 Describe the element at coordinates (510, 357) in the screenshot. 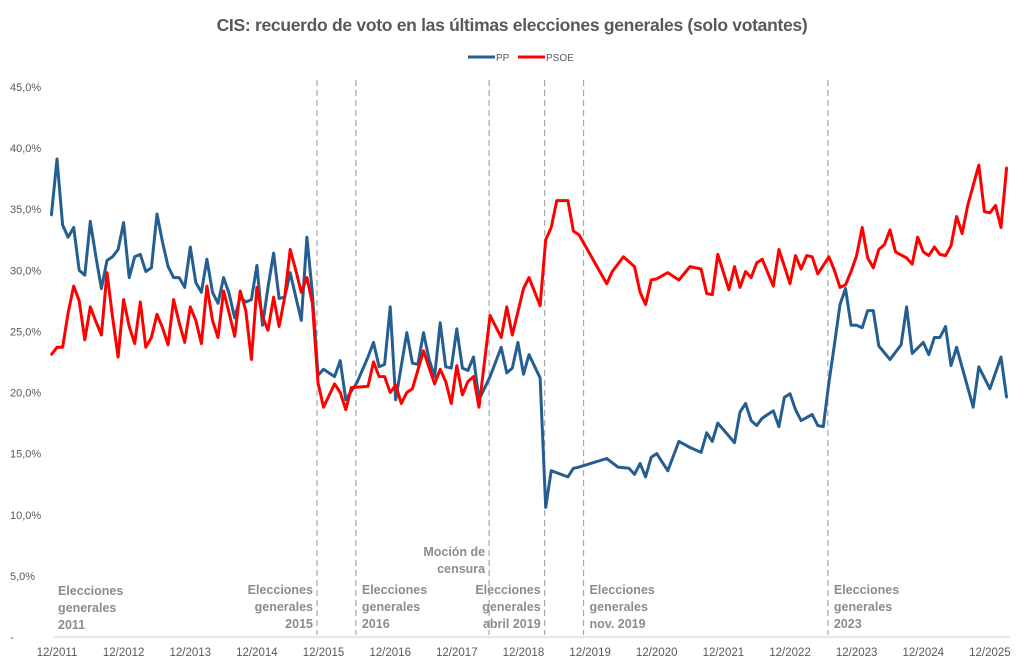

I see `event-marker: Elecciones generales abril 2019` at that location.